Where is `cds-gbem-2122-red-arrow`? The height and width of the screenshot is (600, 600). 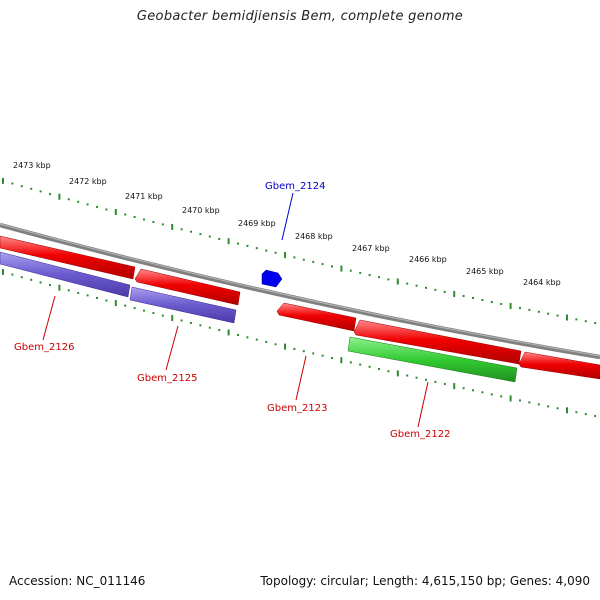
cds-gbem-2122-red-arrow is located at coordinates (437, 342).